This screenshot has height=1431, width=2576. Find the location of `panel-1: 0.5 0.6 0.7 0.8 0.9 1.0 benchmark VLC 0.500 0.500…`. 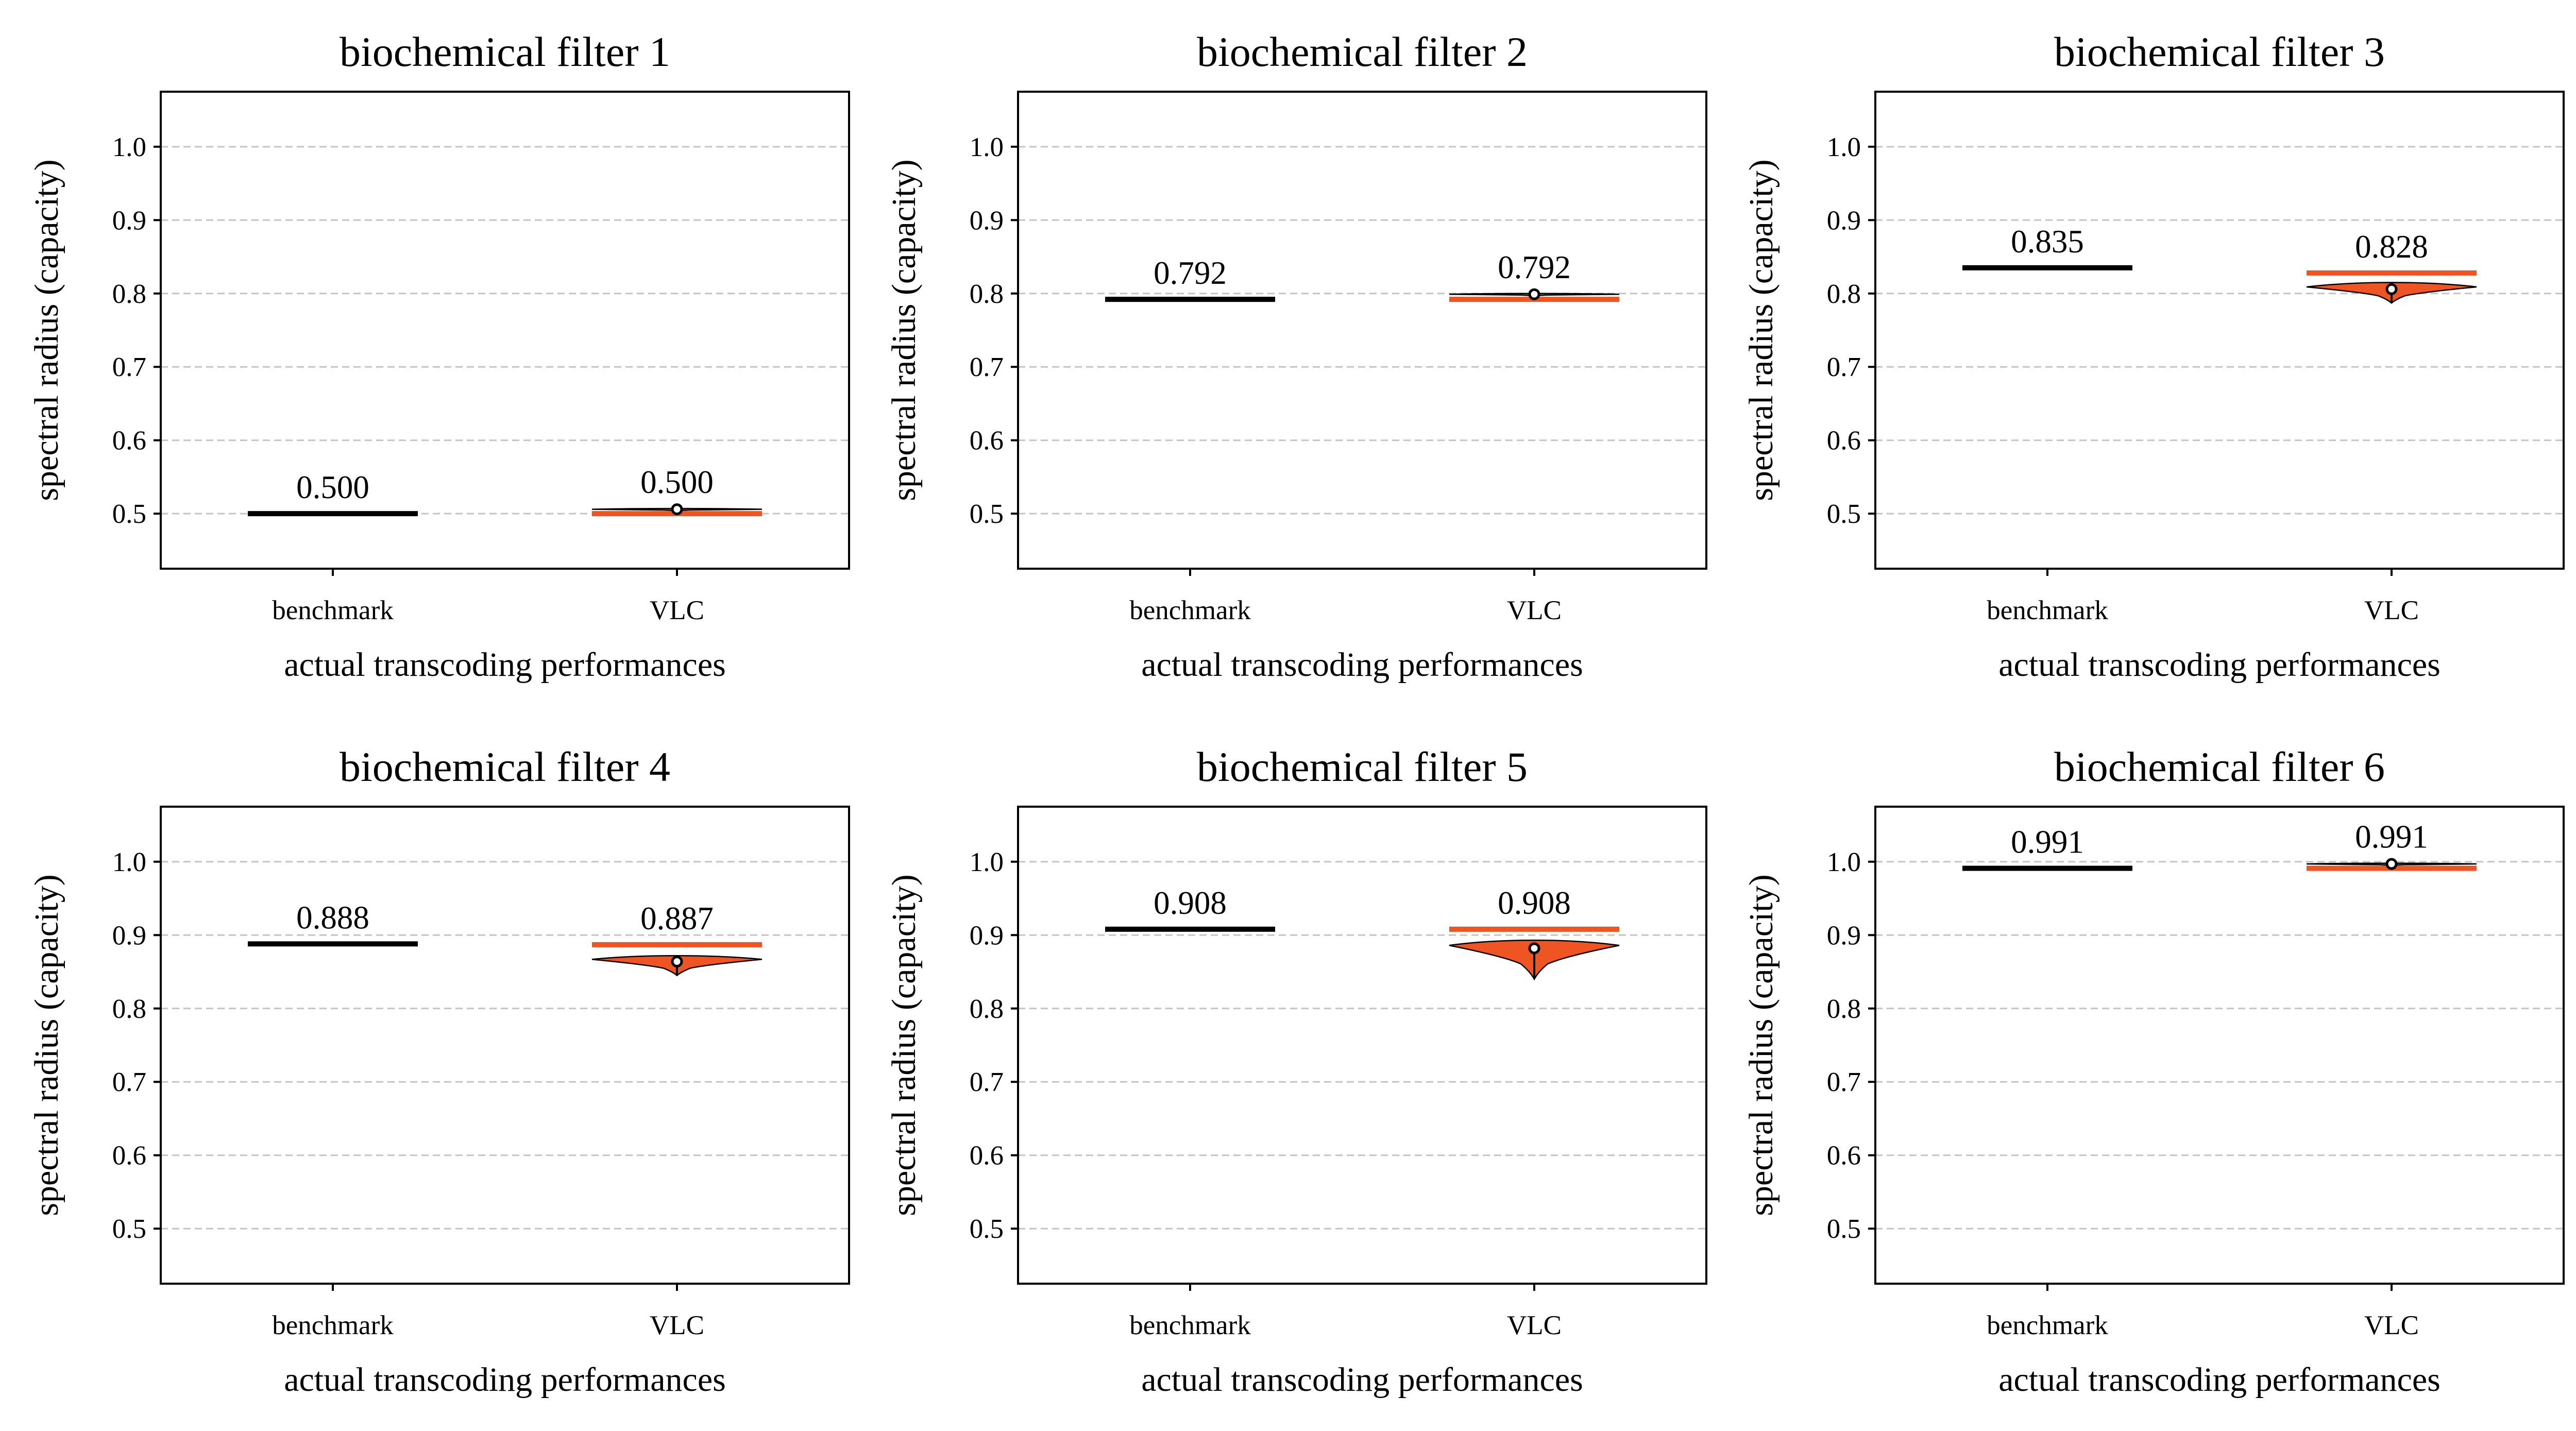

panel-1: 0.5 0.6 0.7 0.8 0.9 1.0 benchmark VLC 0.500 0.500… is located at coordinates (439, 356).